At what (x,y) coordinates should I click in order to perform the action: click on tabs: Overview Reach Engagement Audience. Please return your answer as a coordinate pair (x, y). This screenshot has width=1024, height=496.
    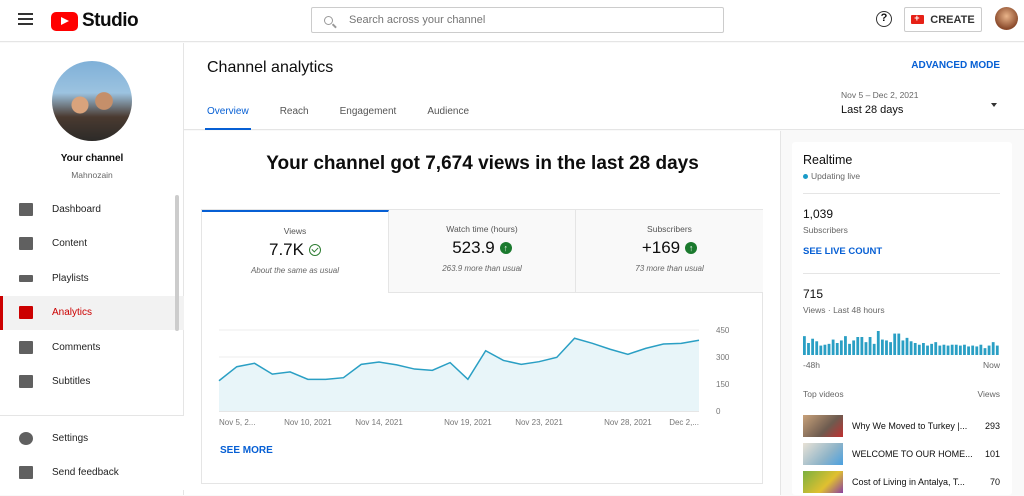
    Looking at the image, I should click on (353, 118).